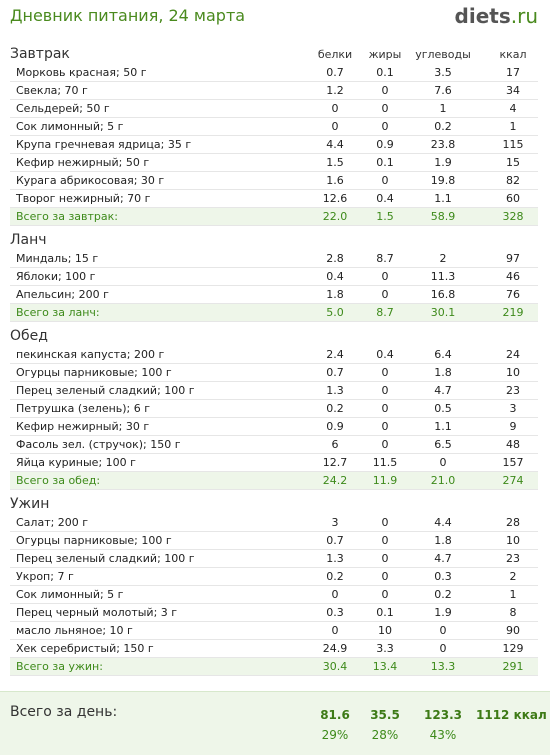  Describe the element at coordinates (443, 715) in the screenshot. I see `day-total-carbs: 123.3` at that location.